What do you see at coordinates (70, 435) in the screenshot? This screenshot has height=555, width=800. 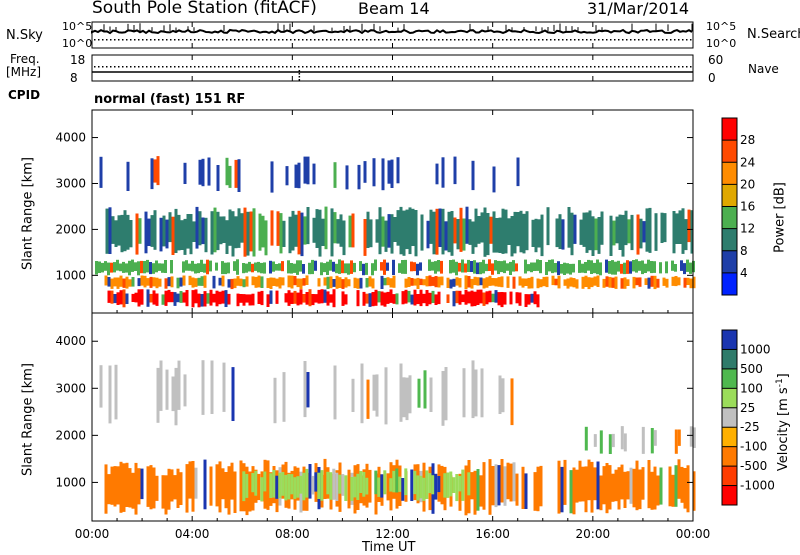 I see `y-tick-label: 2000` at bounding box center [70, 435].